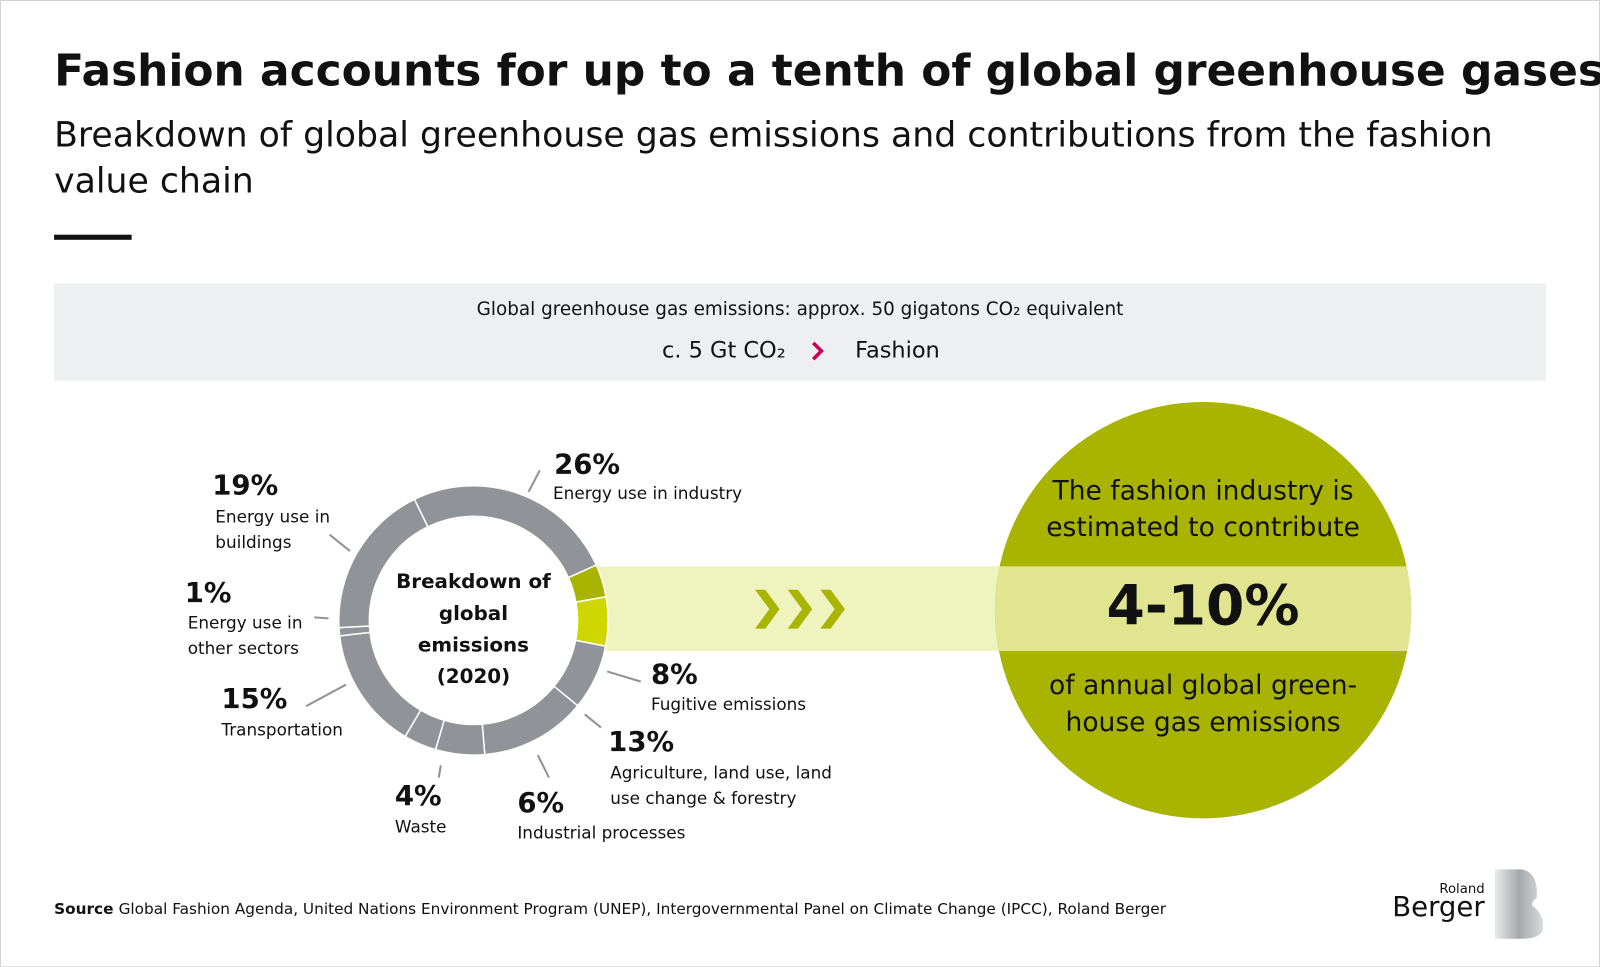  Describe the element at coordinates (724, 351) in the screenshot. I see `band-amount: c. 5 Gt CO₂` at that location.